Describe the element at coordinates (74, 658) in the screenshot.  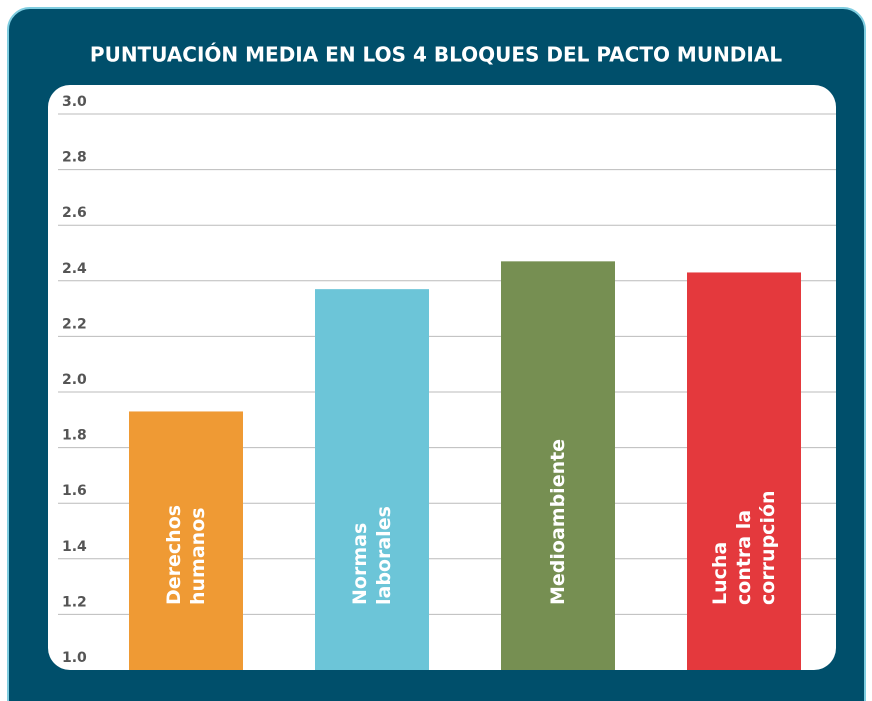
I see `y-tick-label: 1.0` at that location.